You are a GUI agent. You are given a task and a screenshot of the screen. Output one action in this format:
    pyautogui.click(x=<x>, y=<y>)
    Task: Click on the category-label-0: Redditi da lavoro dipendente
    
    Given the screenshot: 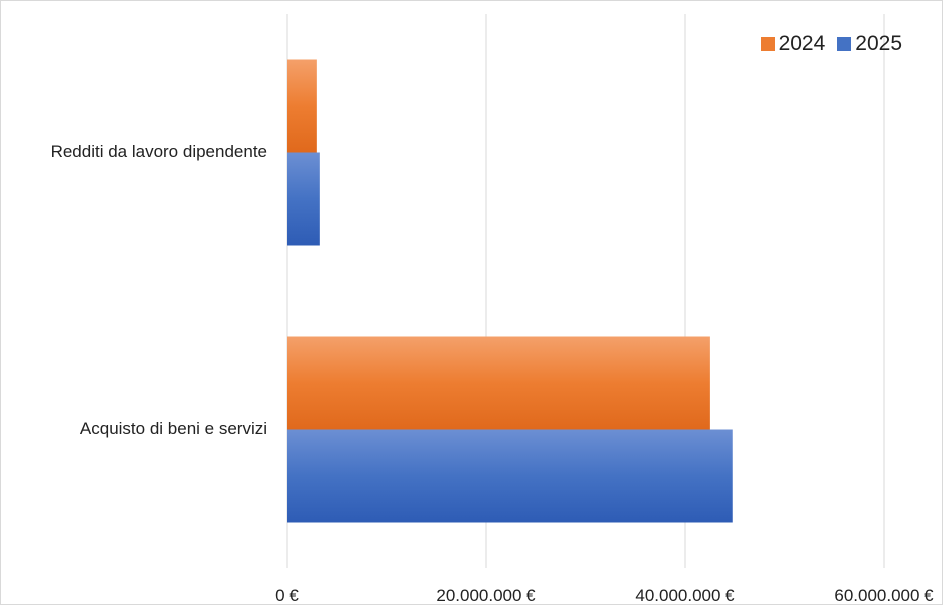 What is the action you would take?
    pyautogui.click(x=158, y=151)
    